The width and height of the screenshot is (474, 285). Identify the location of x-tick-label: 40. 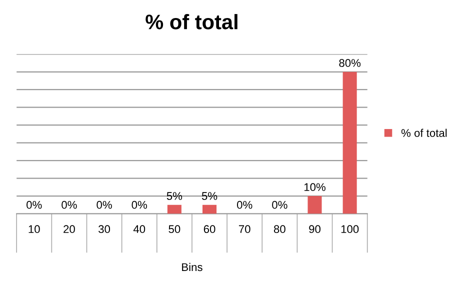
(139, 229).